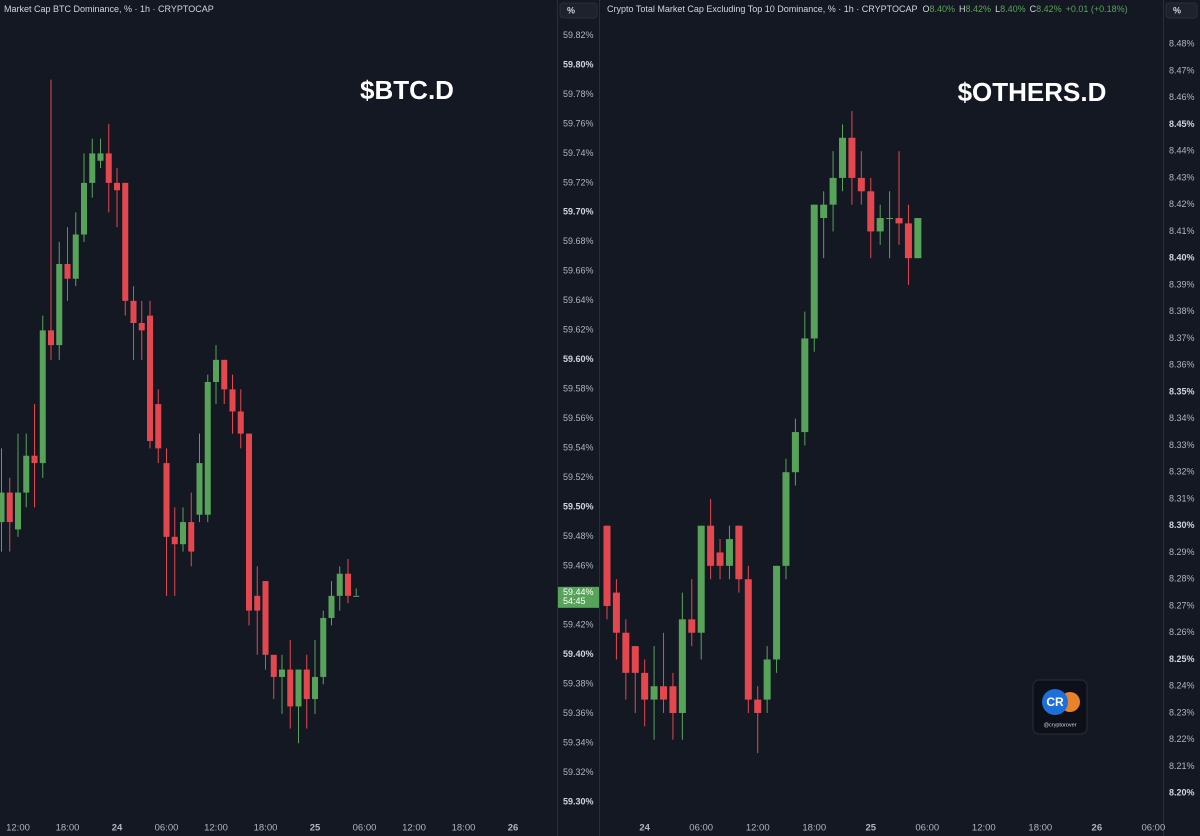 The width and height of the screenshot is (1200, 836). I want to click on y-tick-label: 59.80%, so click(578, 64).